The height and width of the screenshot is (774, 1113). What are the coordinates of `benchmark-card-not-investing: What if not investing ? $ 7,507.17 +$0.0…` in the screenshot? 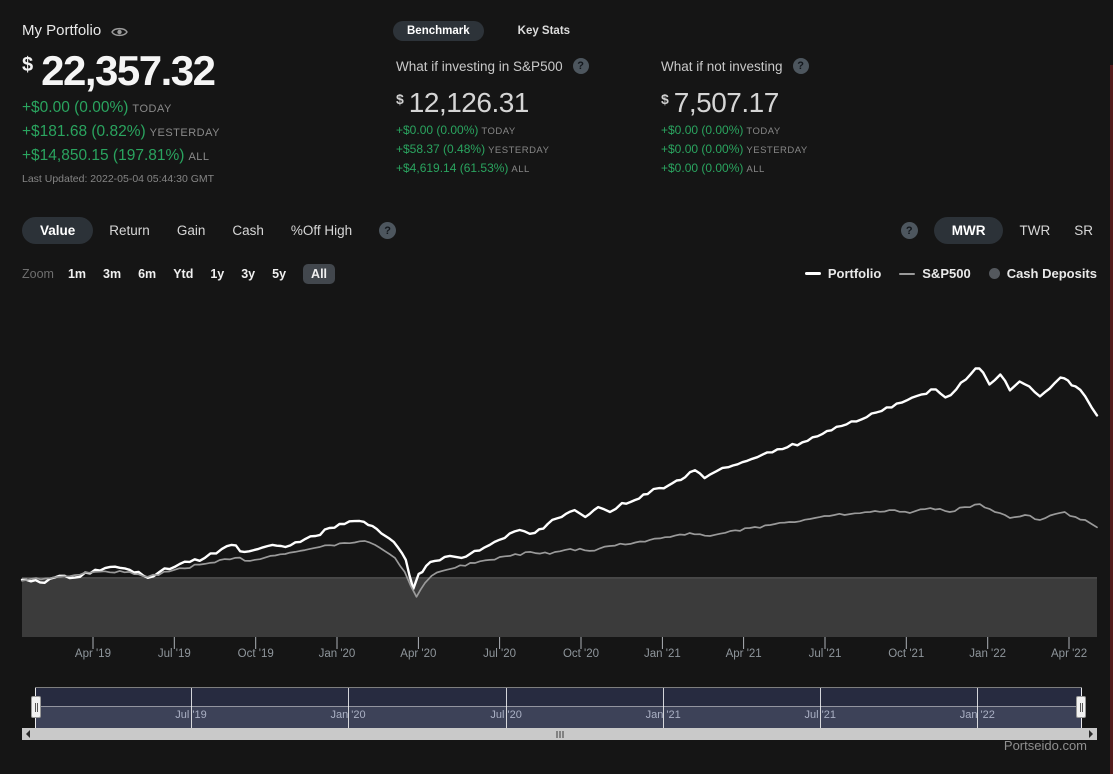 It's located at (786, 116).